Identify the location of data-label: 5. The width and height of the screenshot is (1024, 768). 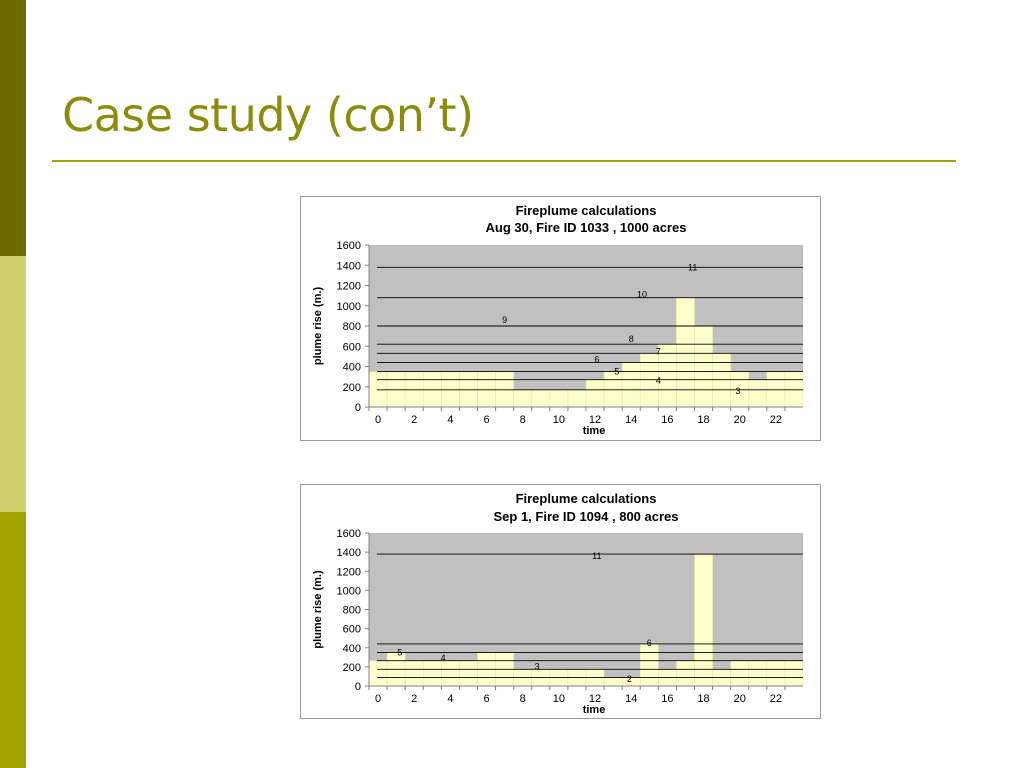
(399, 652).